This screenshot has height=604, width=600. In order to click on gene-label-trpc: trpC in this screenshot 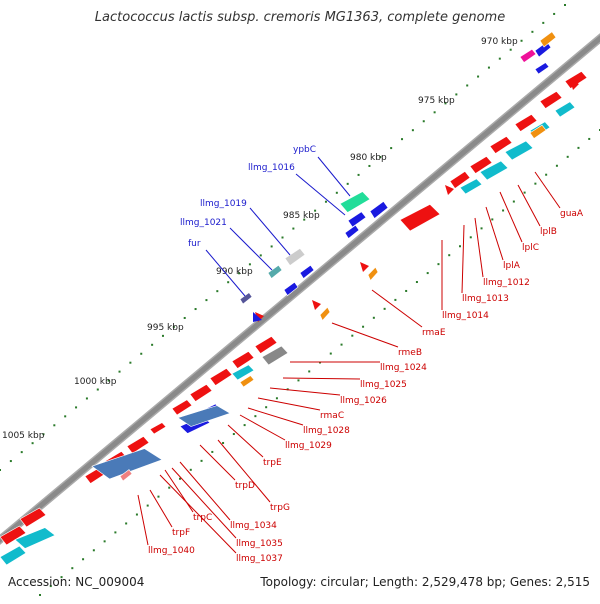, I will do `click(202, 518)`.